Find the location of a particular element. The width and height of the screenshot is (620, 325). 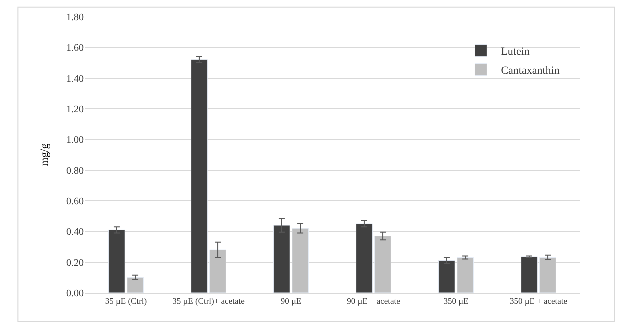

y-tick-label: 1.60 is located at coordinates (75, 48).